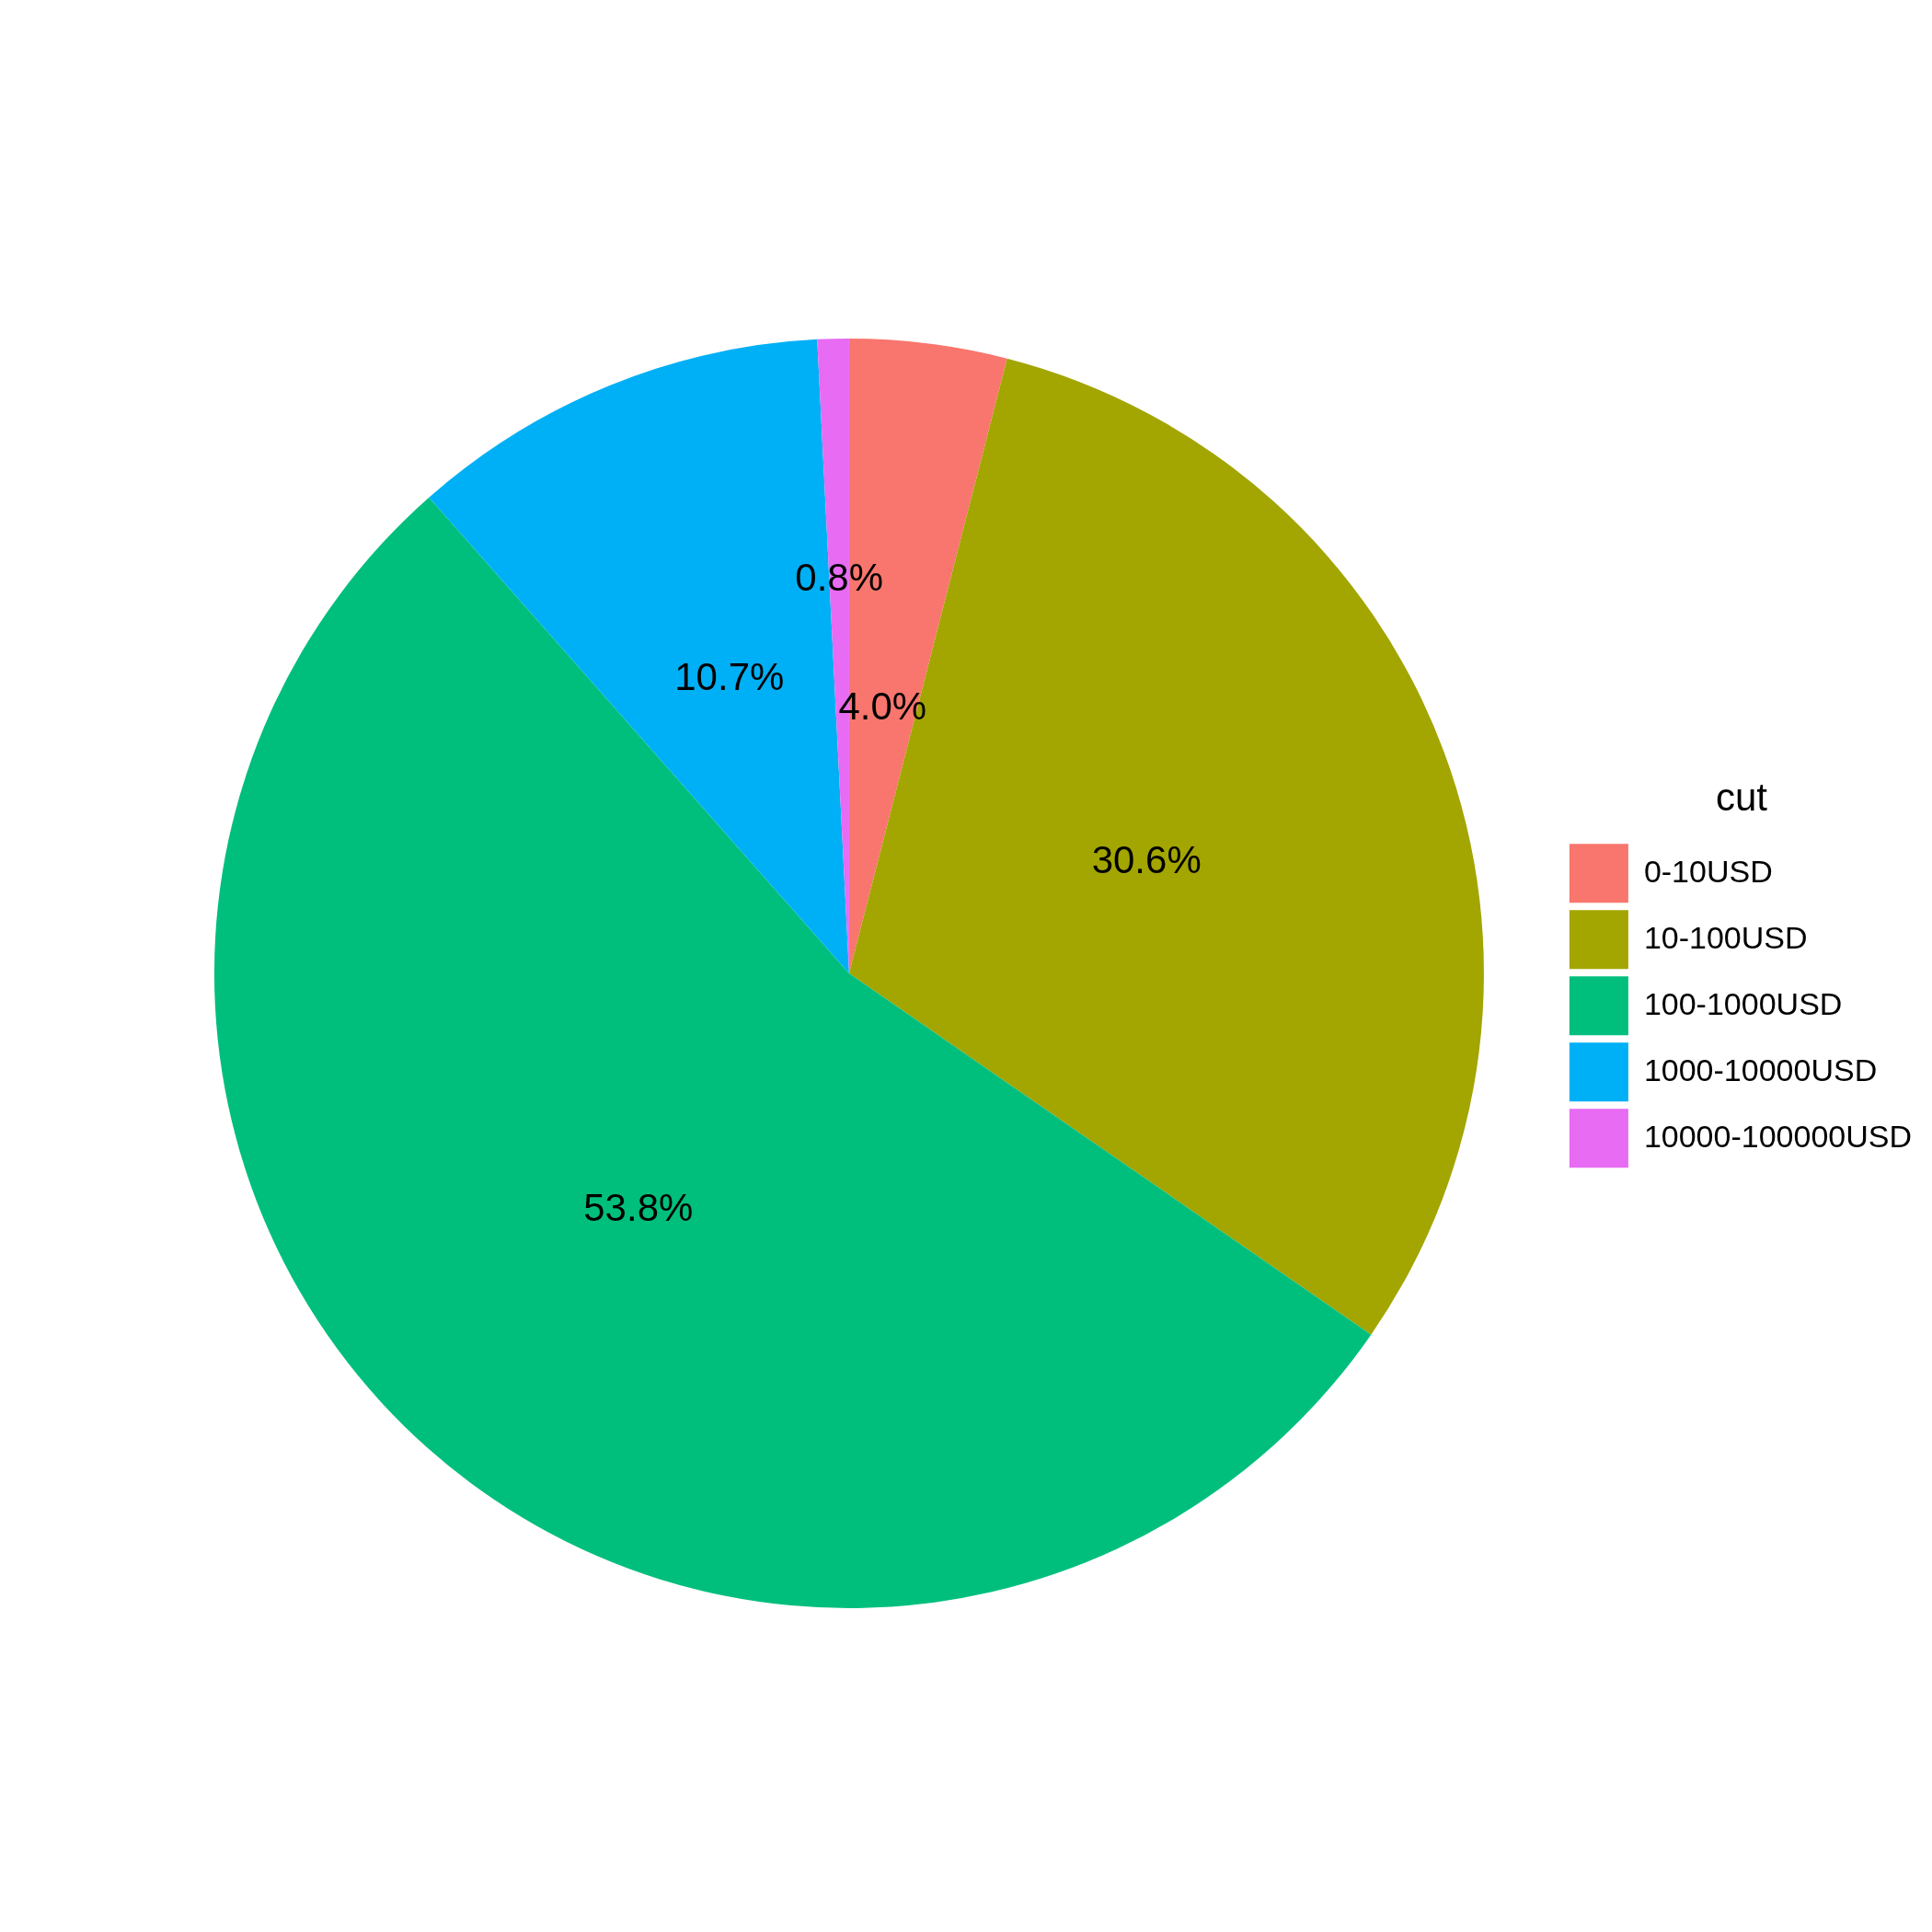 The image size is (1932, 1932). What do you see at coordinates (1743, 1003) in the screenshot?
I see `legend-label: 100-1000USD` at bounding box center [1743, 1003].